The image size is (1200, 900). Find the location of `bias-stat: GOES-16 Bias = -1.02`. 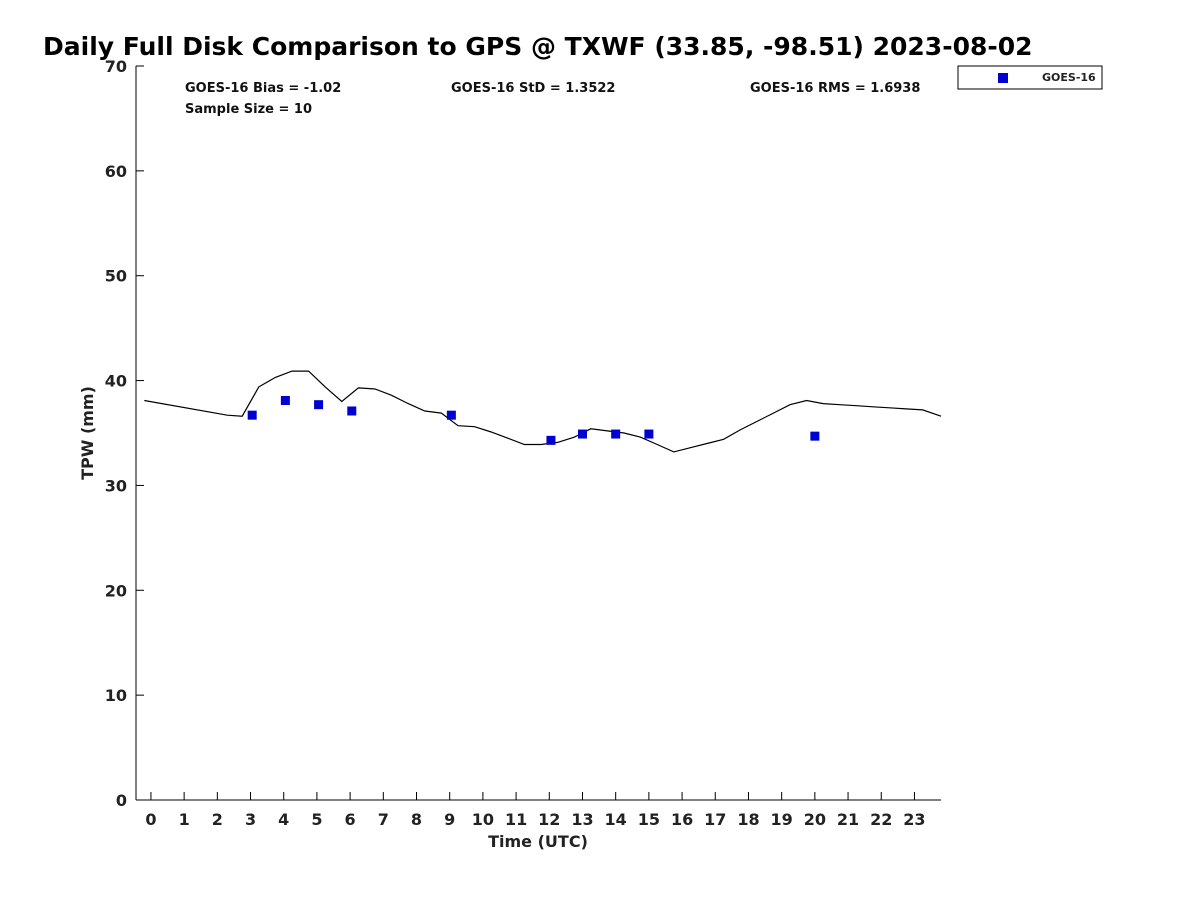

bias-stat: GOES-16 Bias = -1.02 is located at coordinates (263, 88).